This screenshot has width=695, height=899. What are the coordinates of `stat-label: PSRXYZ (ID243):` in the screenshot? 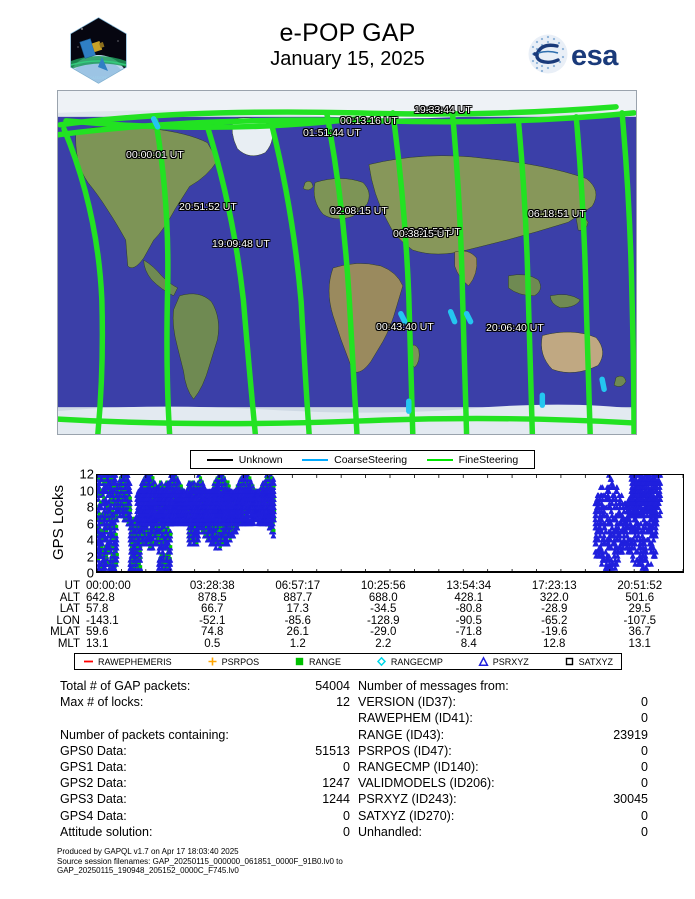 It's located at (407, 799).